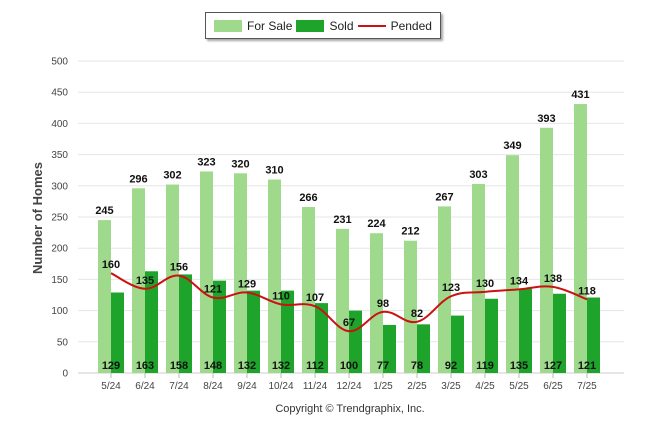 The width and height of the screenshot is (646, 434). Describe the element at coordinates (350, 409) in the screenshot. I see `copyright: Copyright © Trendgraphix, Inc.` at that location.